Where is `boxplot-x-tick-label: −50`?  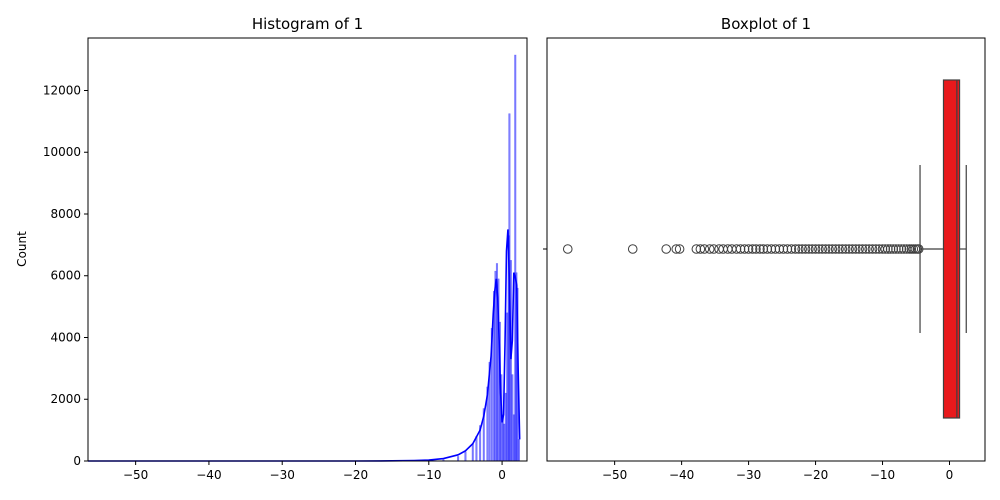 boxplot-x-tick-label: −50 is located at coordinates (614, 475).